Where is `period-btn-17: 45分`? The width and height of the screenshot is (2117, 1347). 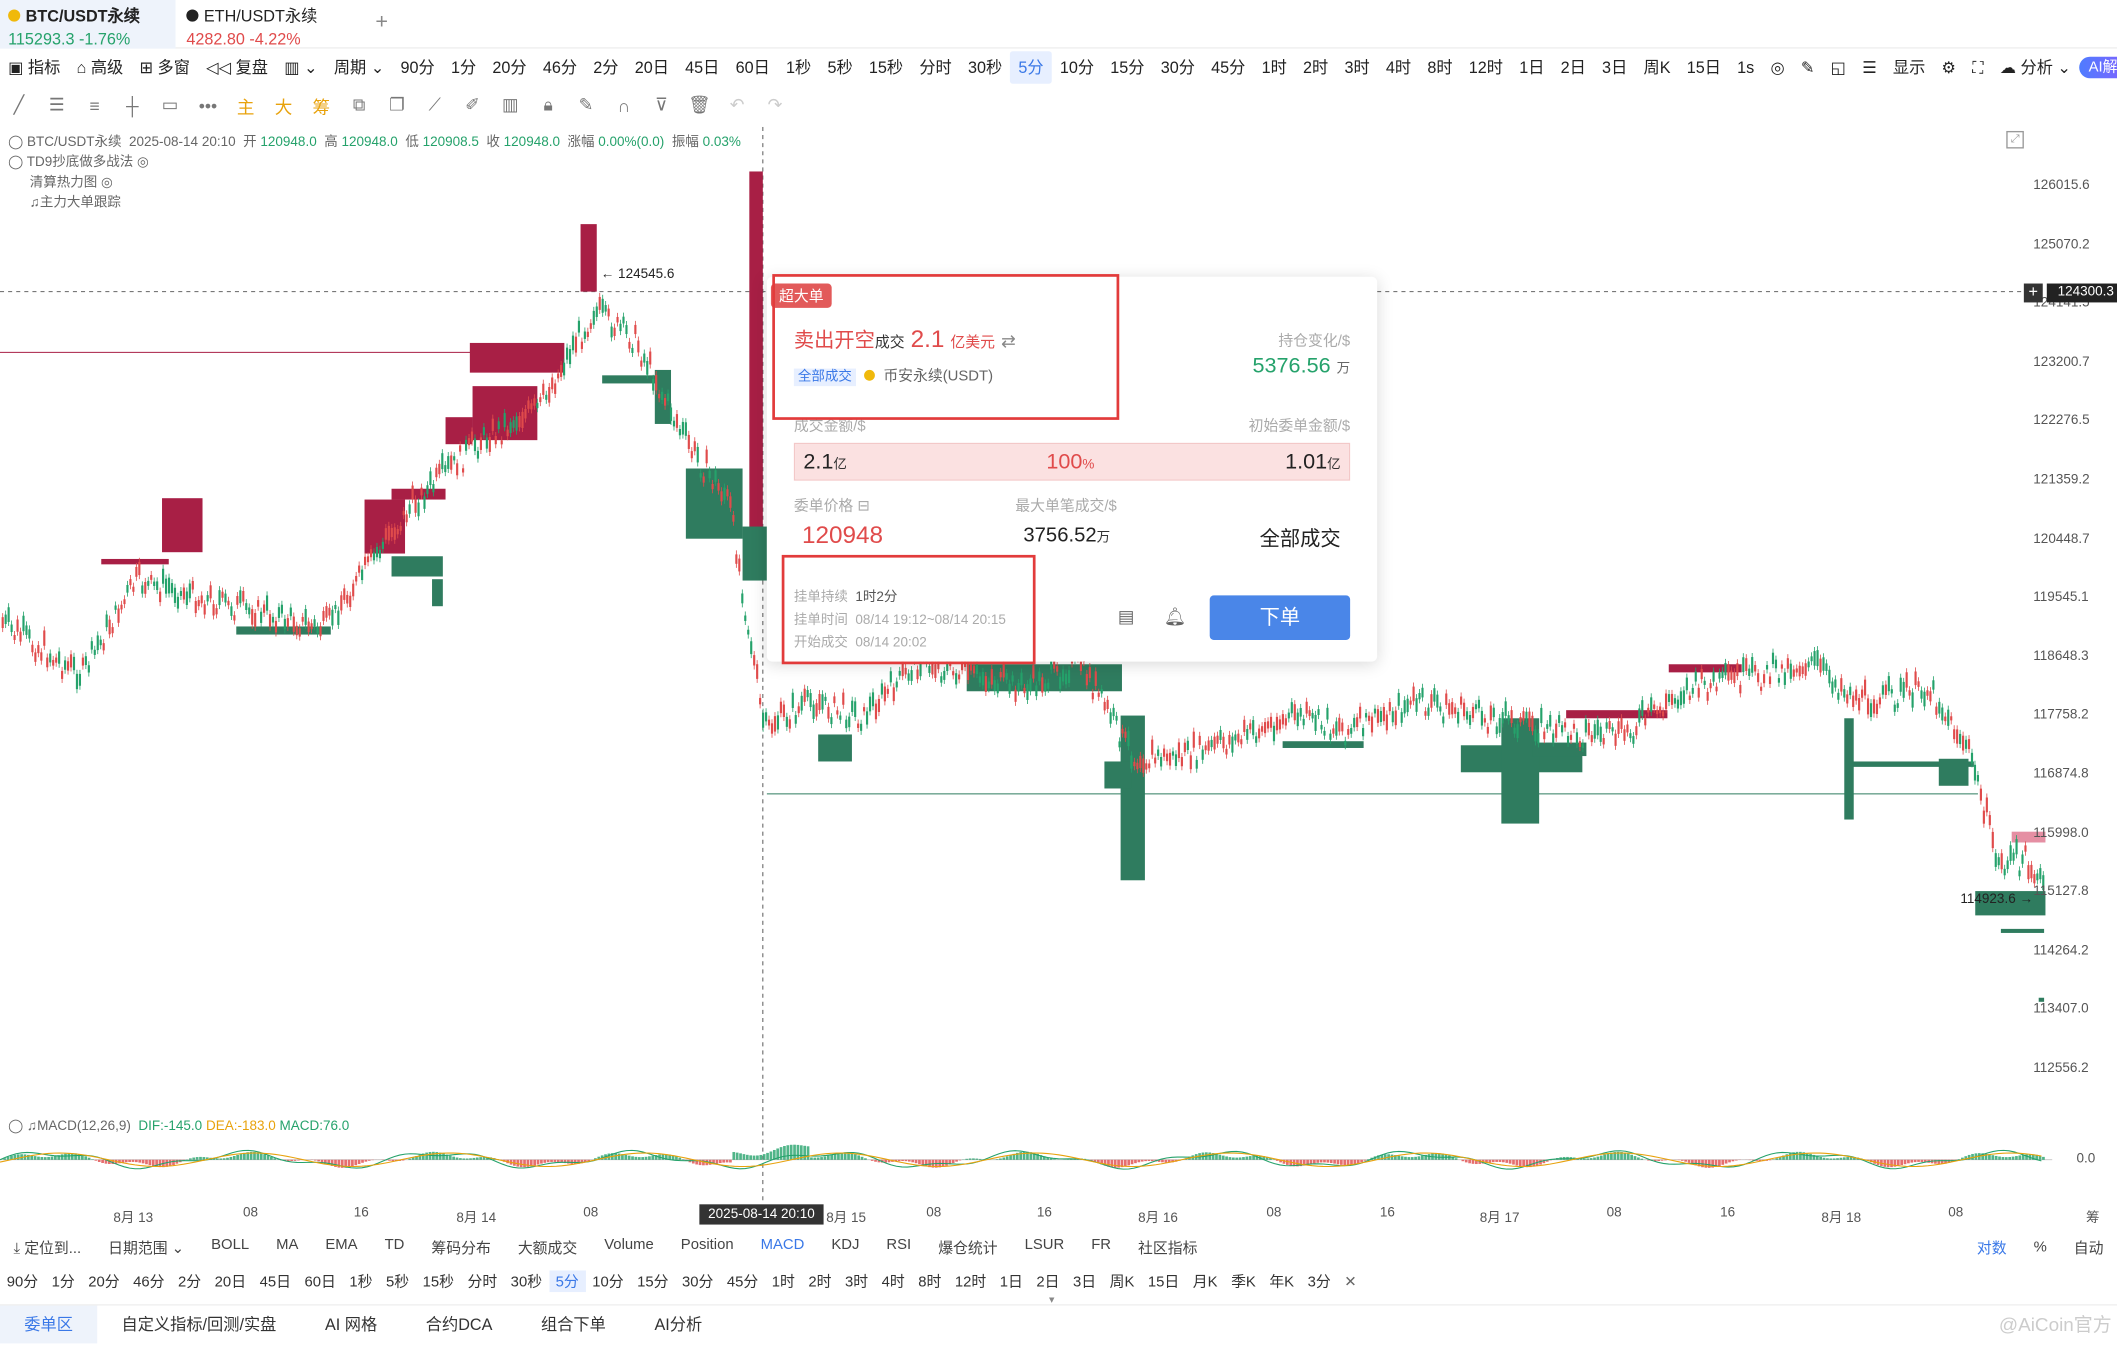 period-btn-17: 45分 is located at coordinates (742, 1282).